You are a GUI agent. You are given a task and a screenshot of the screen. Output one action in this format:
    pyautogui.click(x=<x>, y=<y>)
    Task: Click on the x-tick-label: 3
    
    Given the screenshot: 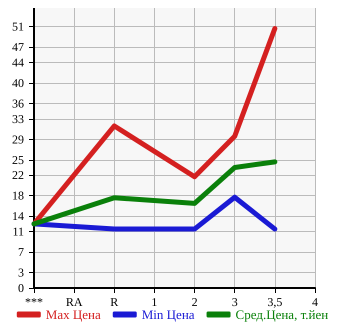 What is the action you would take?
    pyautogui.click(x=235, y=302)
    